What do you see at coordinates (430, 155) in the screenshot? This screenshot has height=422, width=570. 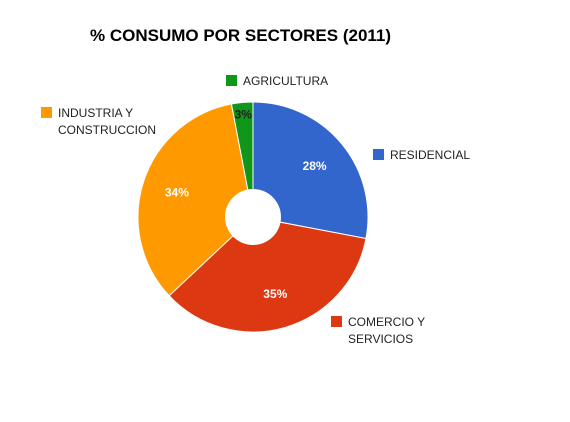 I see `legend-label-residencial: RESIDENCIAL` at bounding box center [430, 155].